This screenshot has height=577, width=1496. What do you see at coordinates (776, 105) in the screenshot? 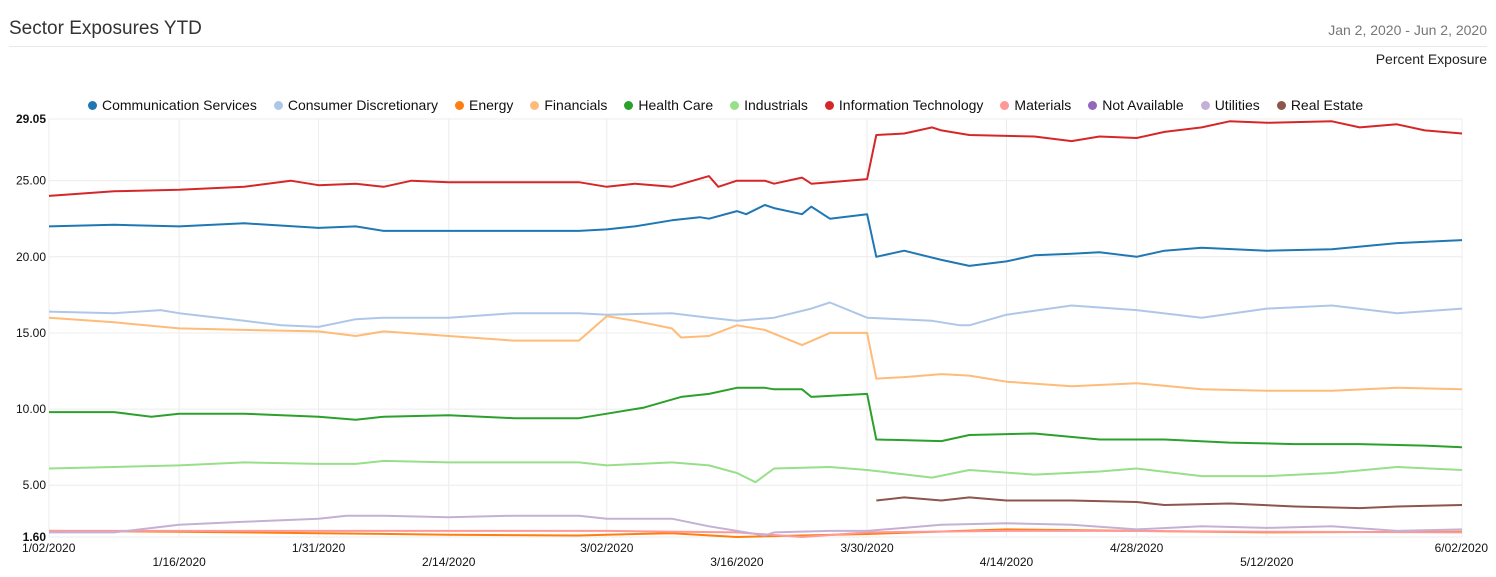
I see `legend-label: Industrials` at bounding box center [776, 105].